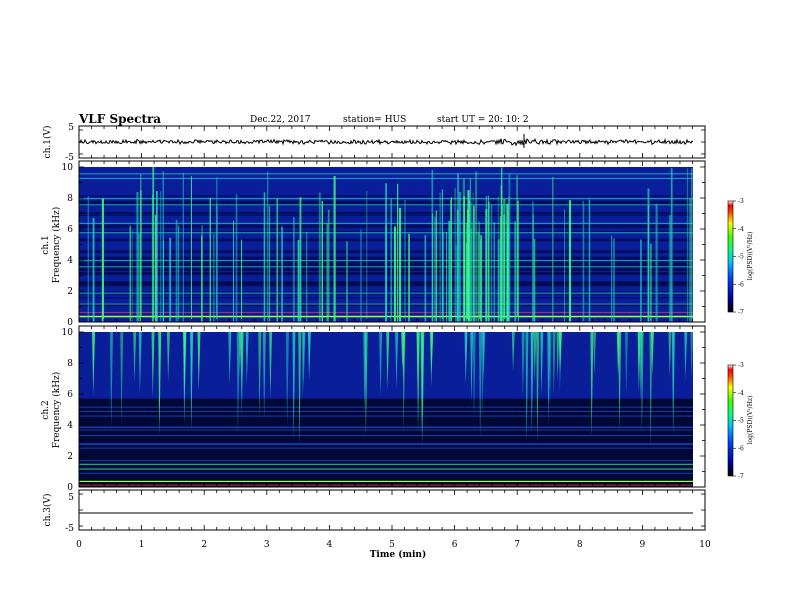 The image size is (792, 612). I want to click on colorbar-tick-label: -6, so click(741, 448).